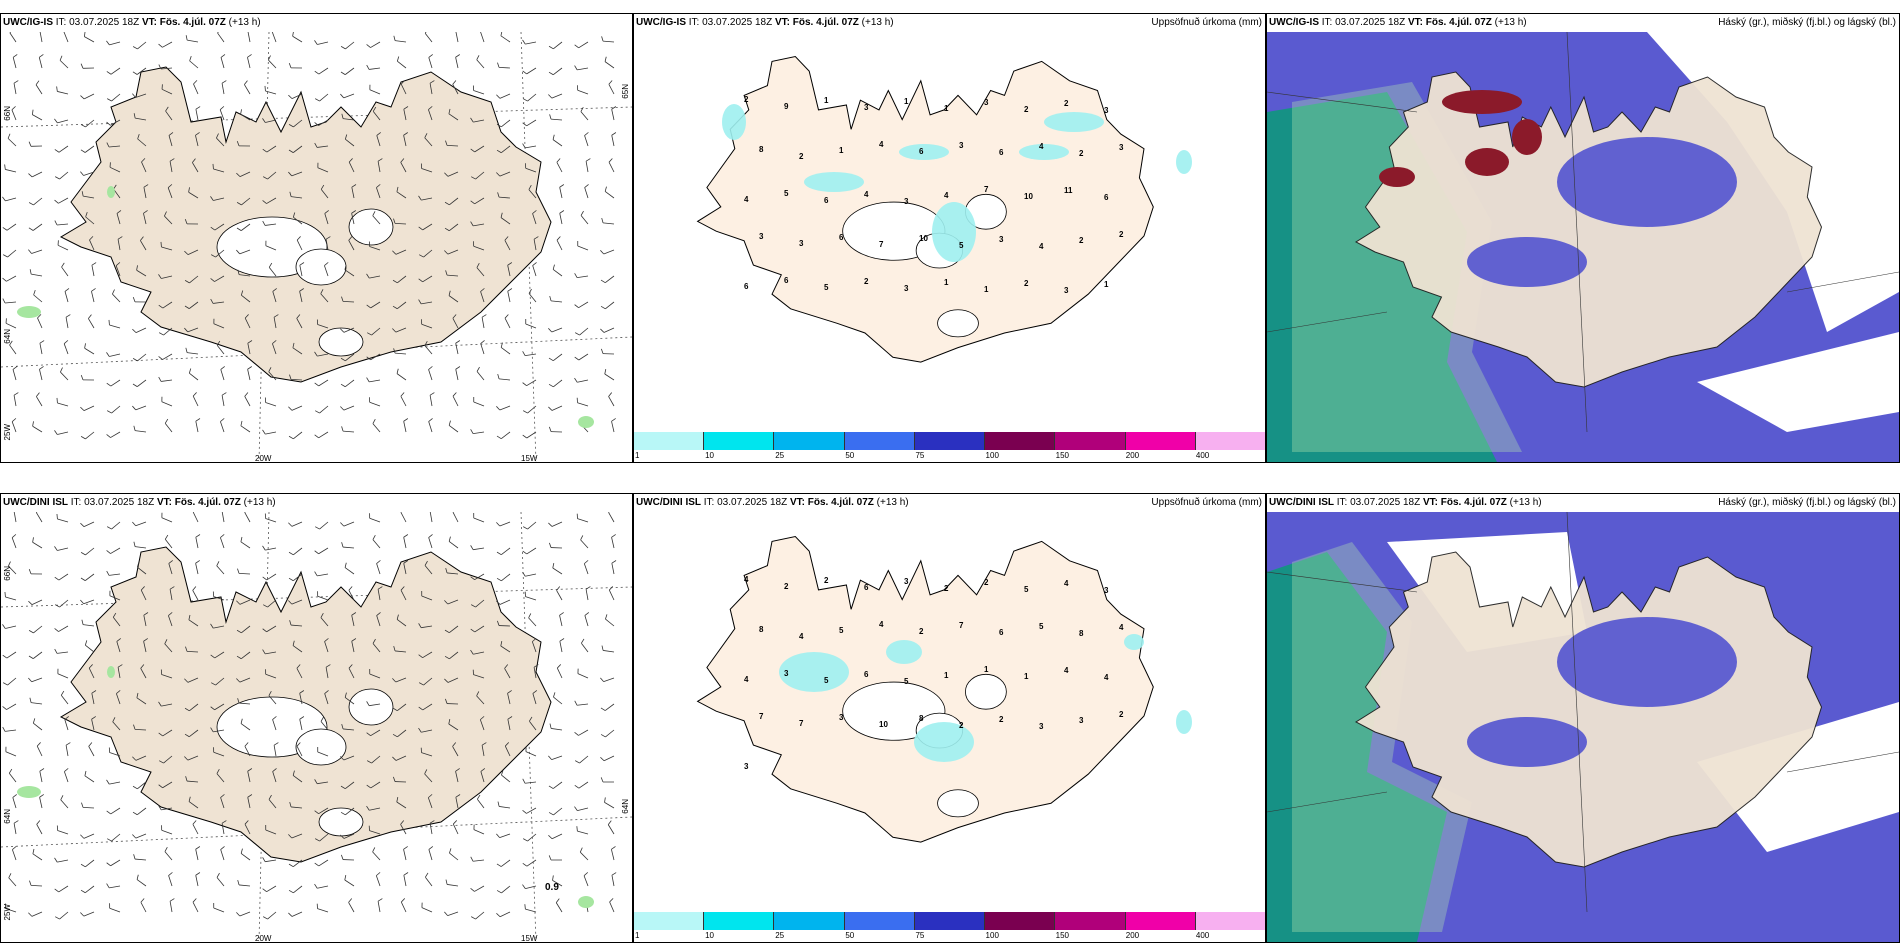 Image resolution: width=1900 pixels, height=950 pixels. I want to click on clear-sky, so click(1798, 382).